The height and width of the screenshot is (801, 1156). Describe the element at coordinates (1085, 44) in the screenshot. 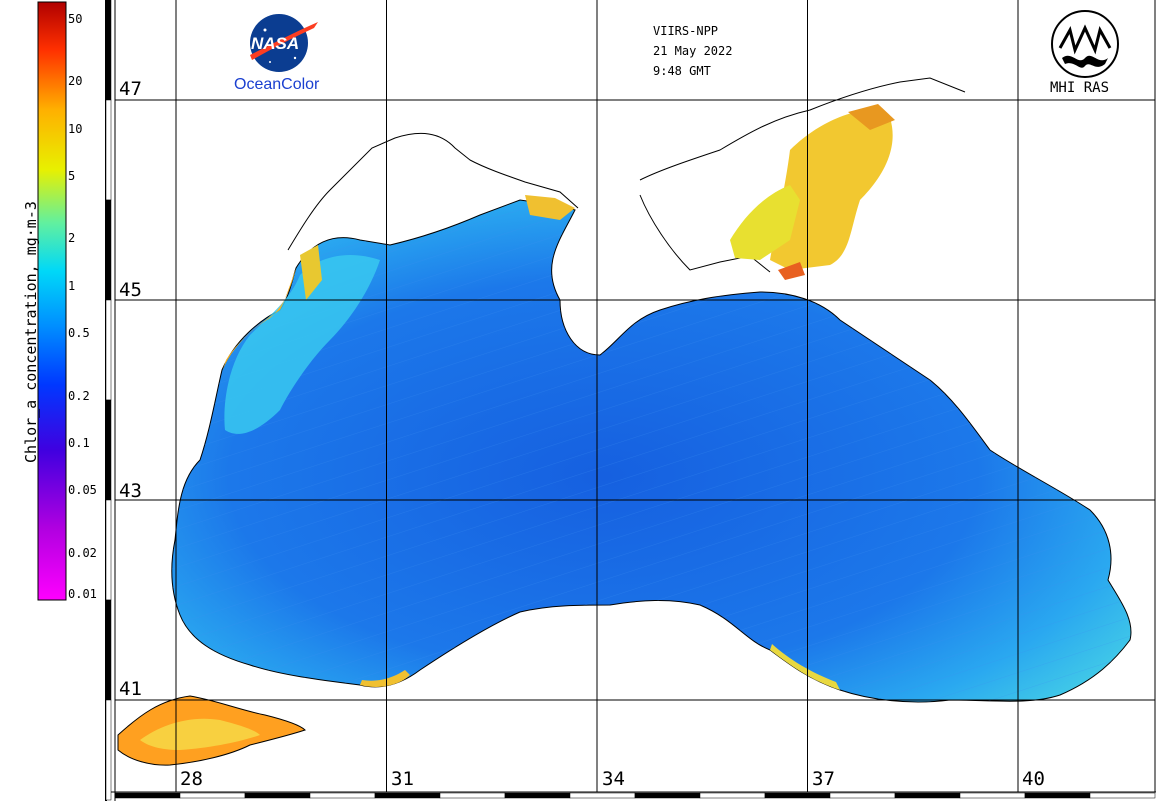

I see `mhi-ras-logo` at that location.